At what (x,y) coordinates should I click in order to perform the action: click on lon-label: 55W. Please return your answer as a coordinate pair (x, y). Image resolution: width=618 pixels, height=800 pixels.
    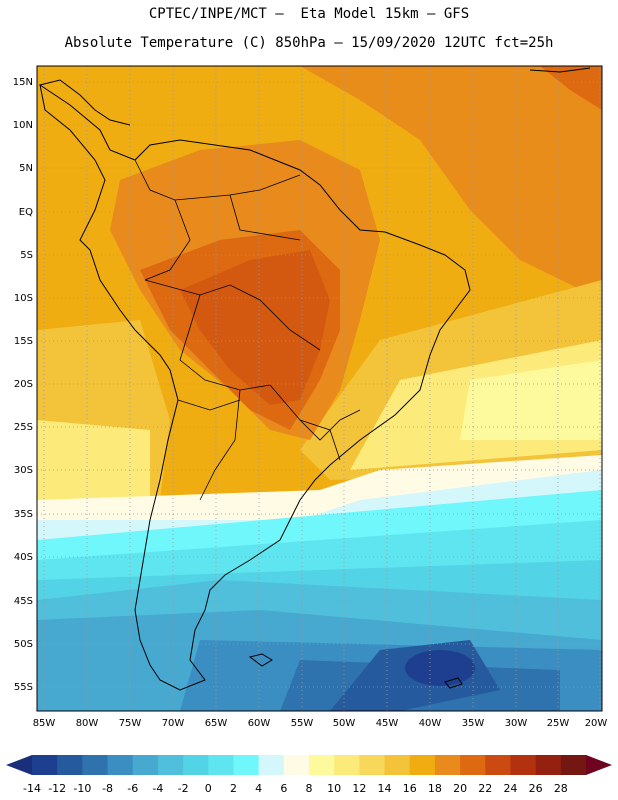
    Looking at the image, I should click on (302, 723).